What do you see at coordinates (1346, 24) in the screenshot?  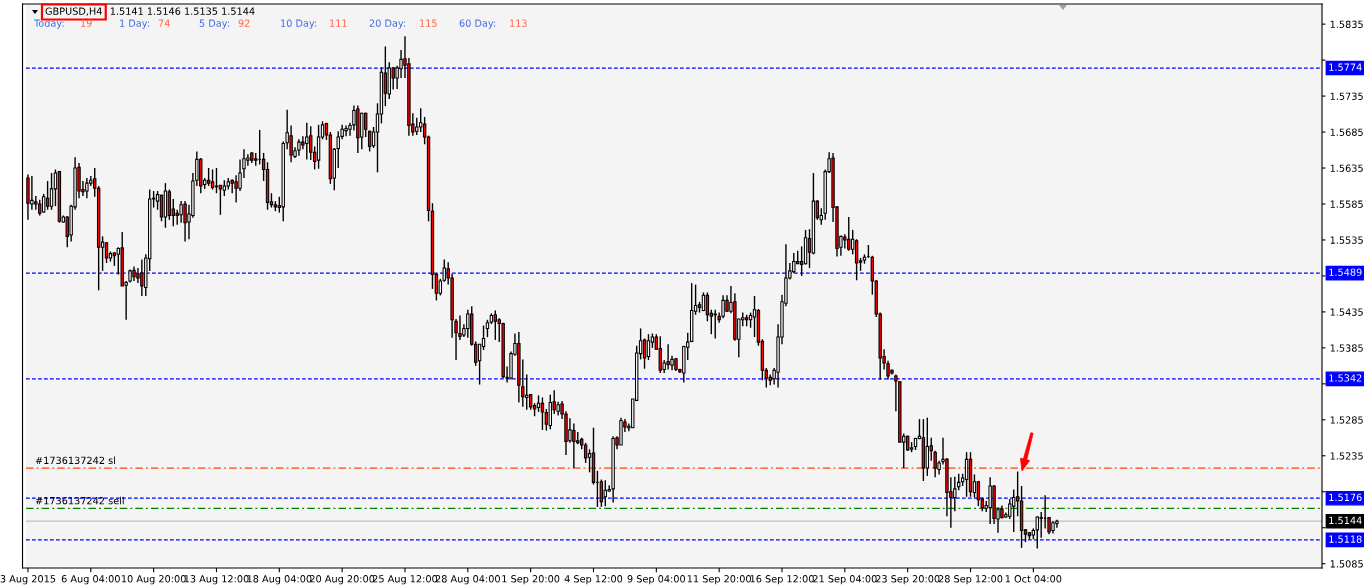 I see `y-tick-label: 1.5835` at bounding box center [1346, 24].